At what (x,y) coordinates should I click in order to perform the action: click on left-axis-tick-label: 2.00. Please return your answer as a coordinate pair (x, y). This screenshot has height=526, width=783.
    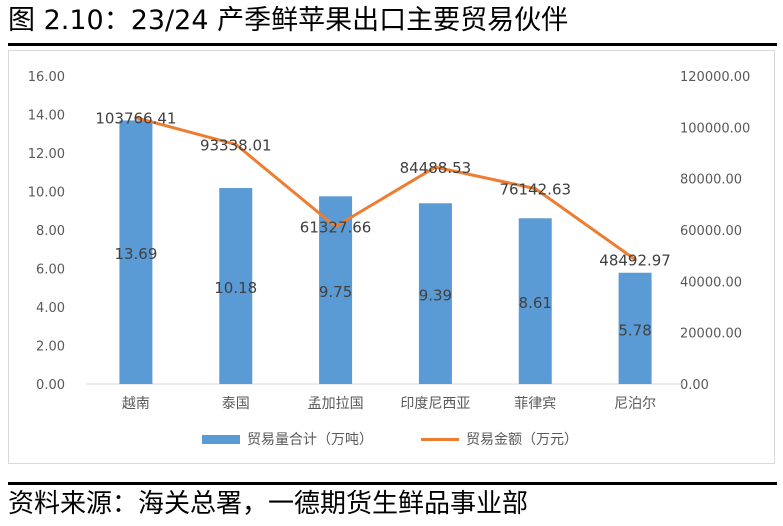
    Looking at the image, I should click on (50, 347).